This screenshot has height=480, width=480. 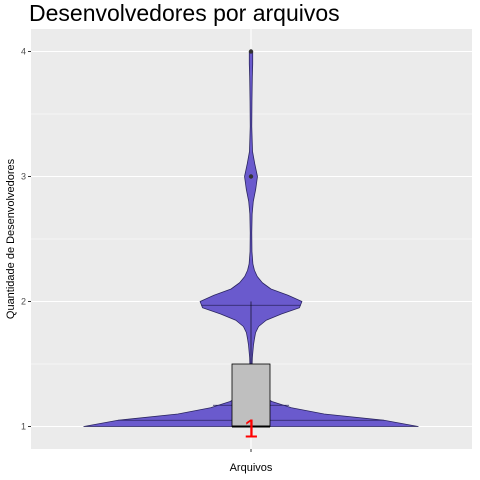 I want to click on median-label: 1, so click(x=251, y=429).